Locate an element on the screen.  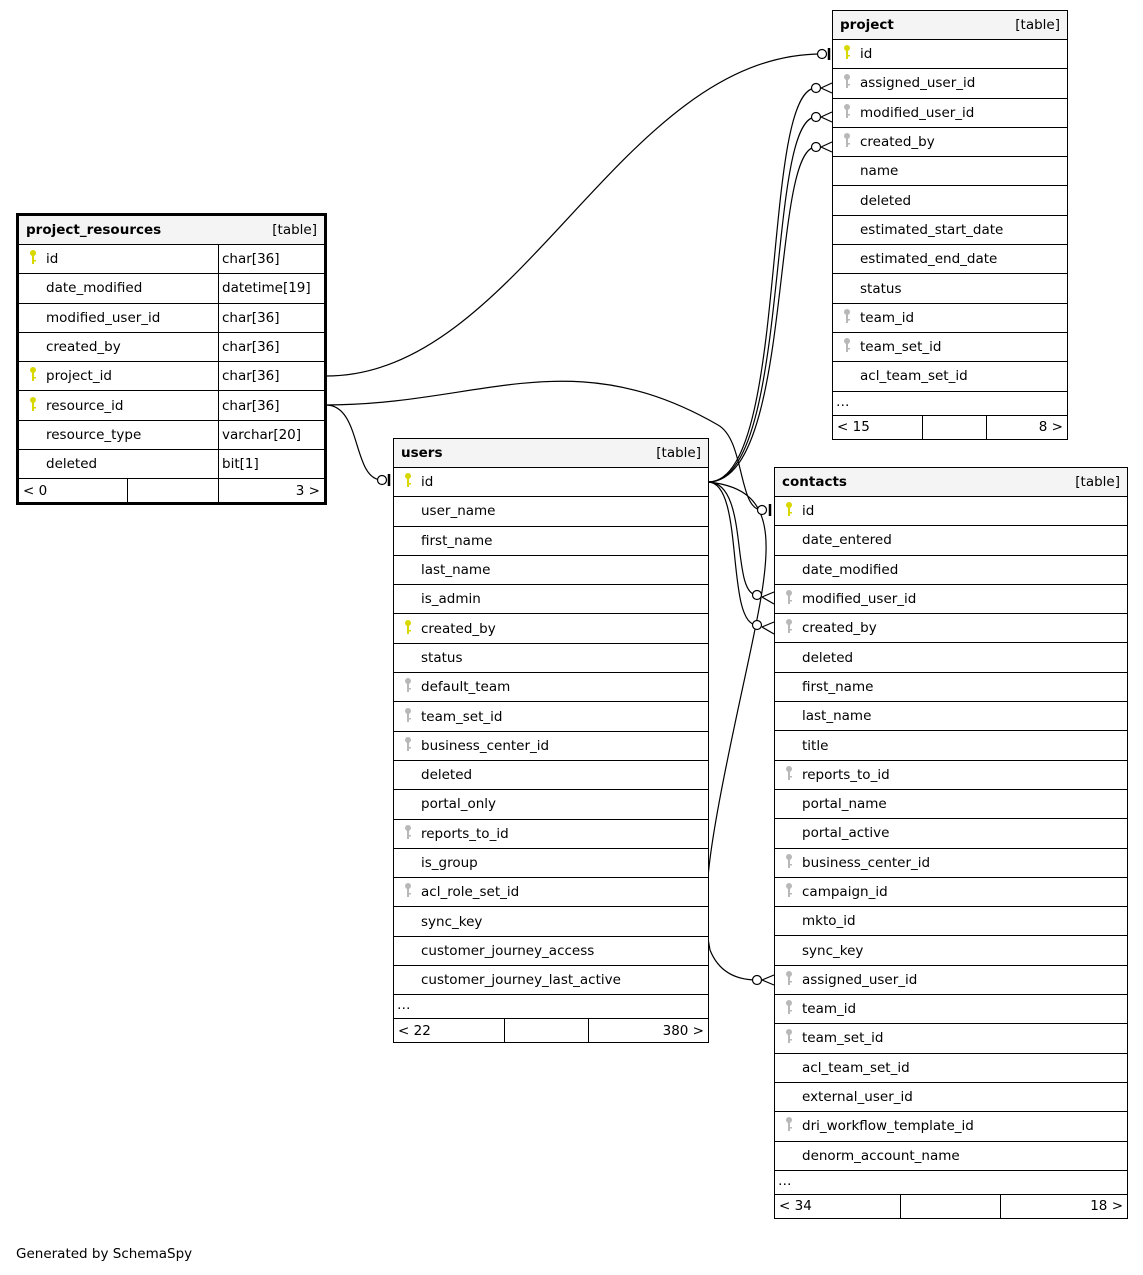
column-row: portal_name is located at coordinates (951, 805).